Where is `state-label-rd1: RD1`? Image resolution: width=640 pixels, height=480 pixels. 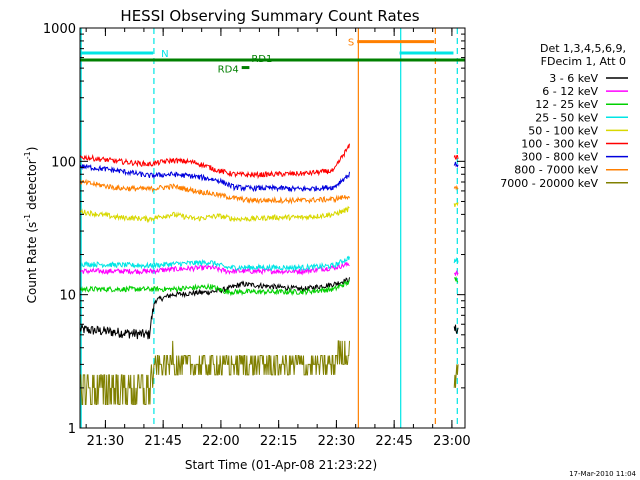 state-label-rd1: RD1 is located at coordinates (261, 59).